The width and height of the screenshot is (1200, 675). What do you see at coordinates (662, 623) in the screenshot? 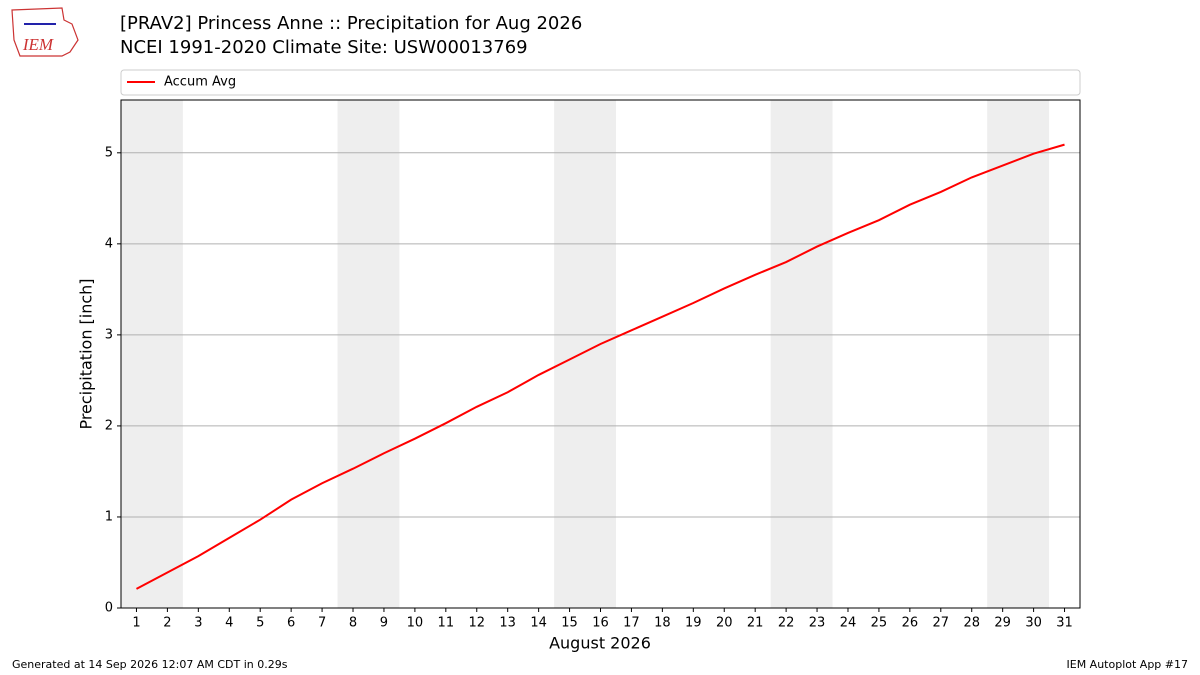
I see `x-tick-label: 18` at bounding box center [662, 623].